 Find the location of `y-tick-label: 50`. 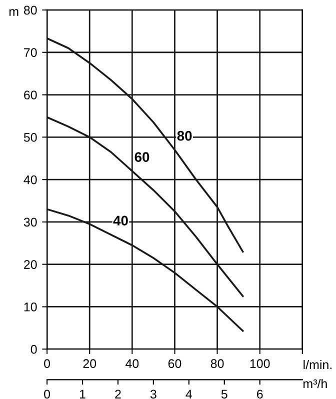

y-tick-label: 50 is located at coordinates (30, 137).